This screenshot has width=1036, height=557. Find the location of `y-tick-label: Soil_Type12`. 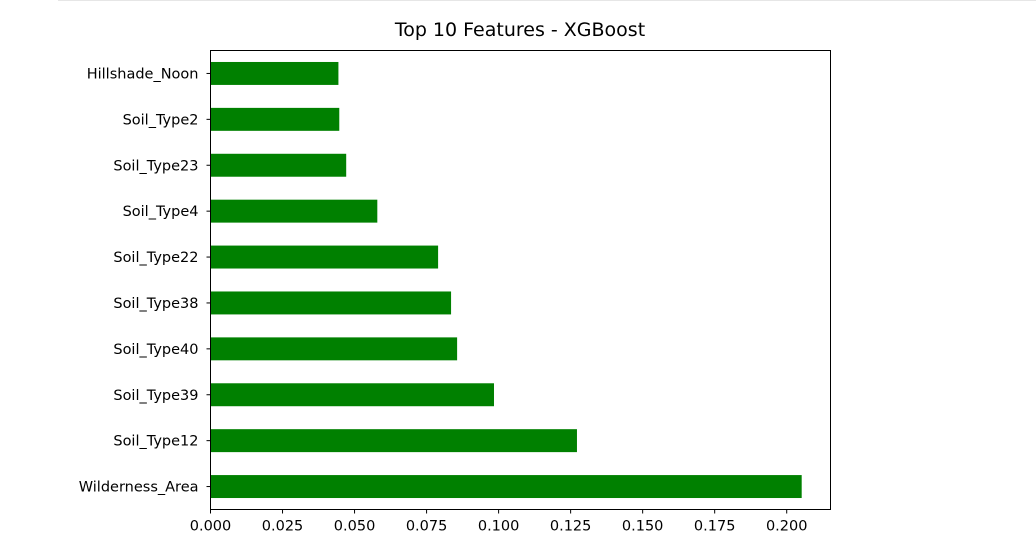

y-tick-label: Soil_Type12 is located at coordinates (155, 442).